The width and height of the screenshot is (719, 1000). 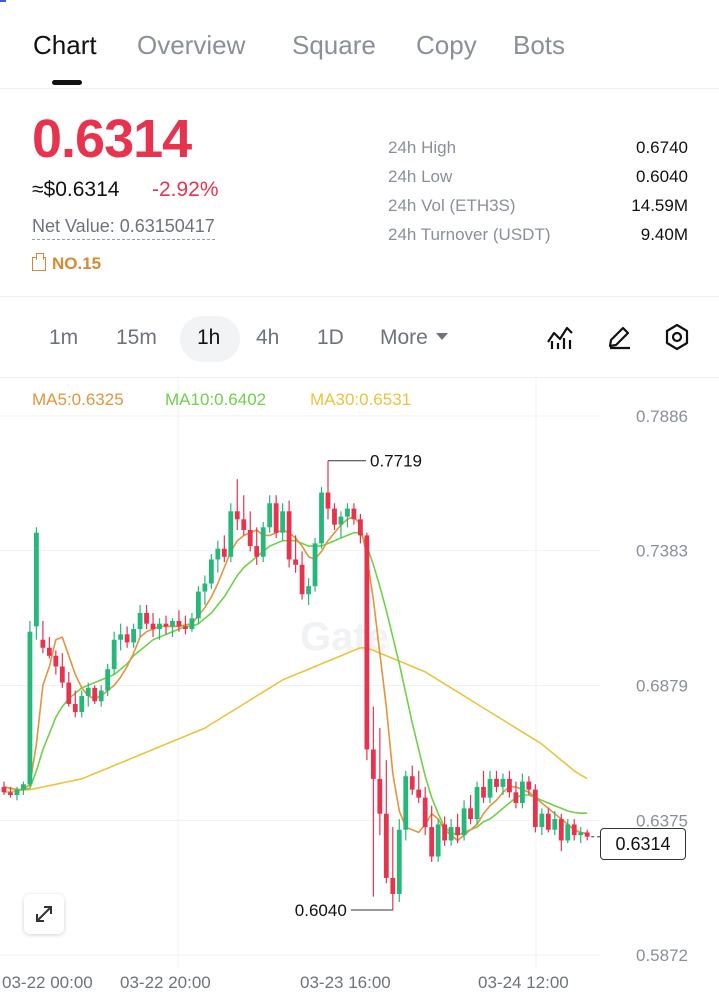 What do you see at coordinates (414, 338) in the screenshot?
I see `timeframe-more-dropdown: More` at bounding box center [414, 338].